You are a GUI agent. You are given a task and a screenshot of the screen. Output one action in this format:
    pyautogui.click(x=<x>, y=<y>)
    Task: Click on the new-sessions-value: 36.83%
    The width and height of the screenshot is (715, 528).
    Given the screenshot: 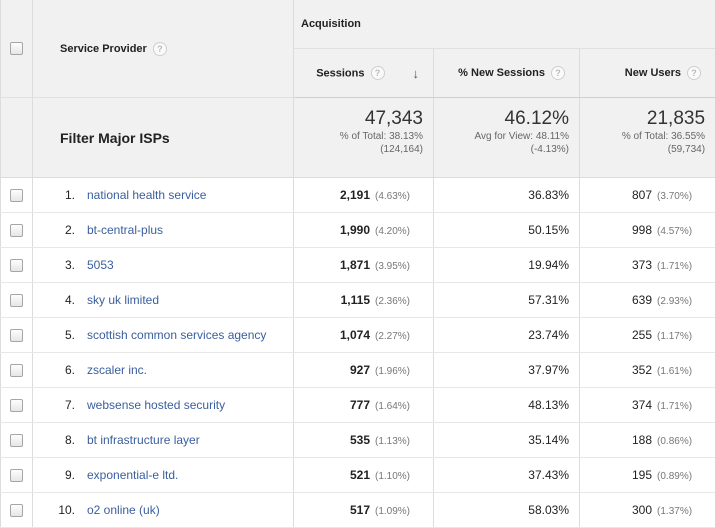 What is the action you would take?
    pyautogui.click(x=548, y=195)
    